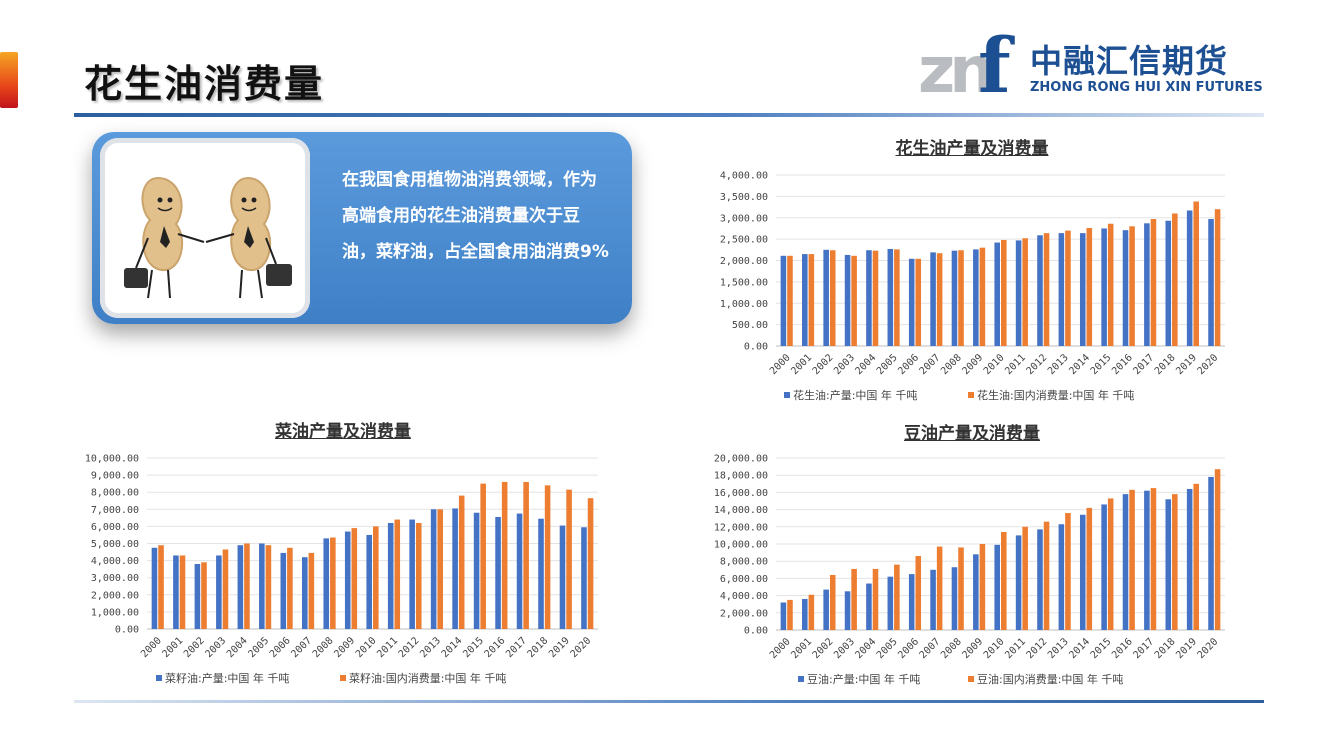 Image resolution: width=1333 pixels, height=750 pixels. Describe the element at coordinates (823, 648) in the screenshot. I see `x-tick-label: 2002` at that location.